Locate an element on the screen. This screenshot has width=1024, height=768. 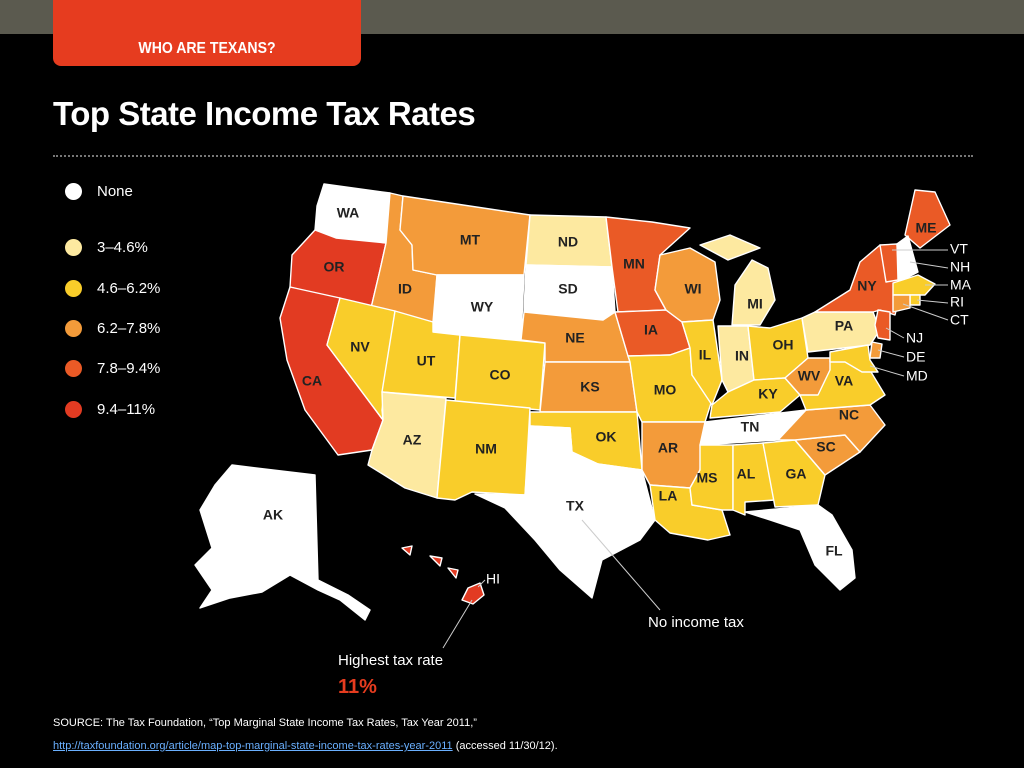
label-md: MD is located at coordinates (917, 376).